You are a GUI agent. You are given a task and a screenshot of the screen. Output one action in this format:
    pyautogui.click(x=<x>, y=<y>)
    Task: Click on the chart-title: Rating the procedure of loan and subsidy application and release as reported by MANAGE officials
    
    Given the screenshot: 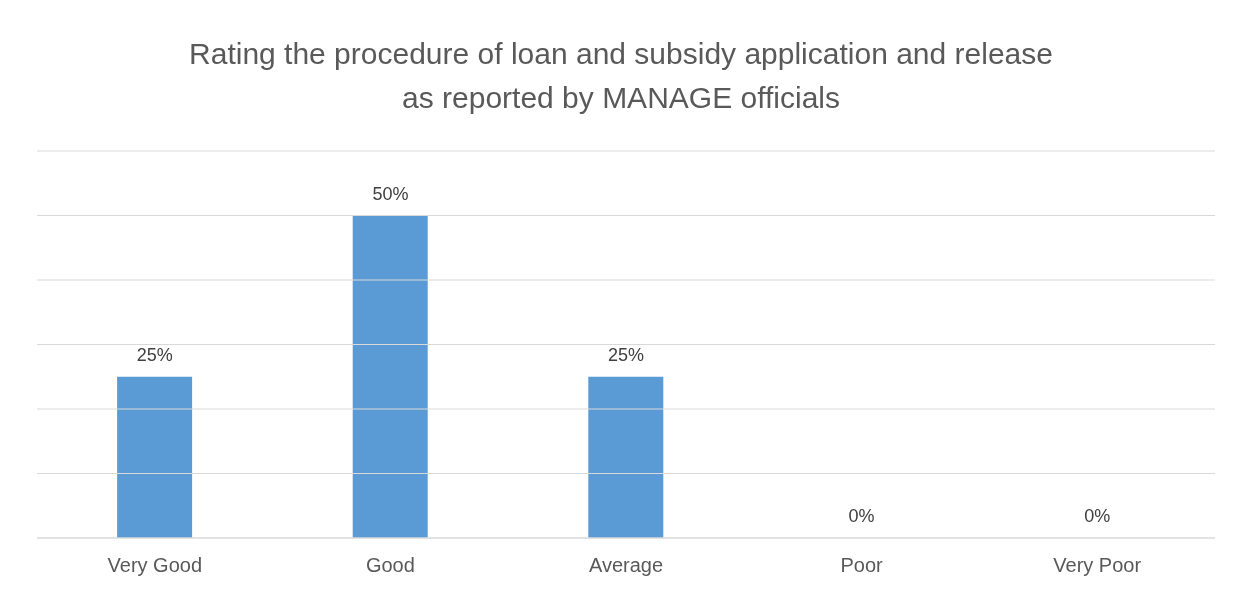 What is the action you would take?
    pyautogui.click(x=621, y=76)
    